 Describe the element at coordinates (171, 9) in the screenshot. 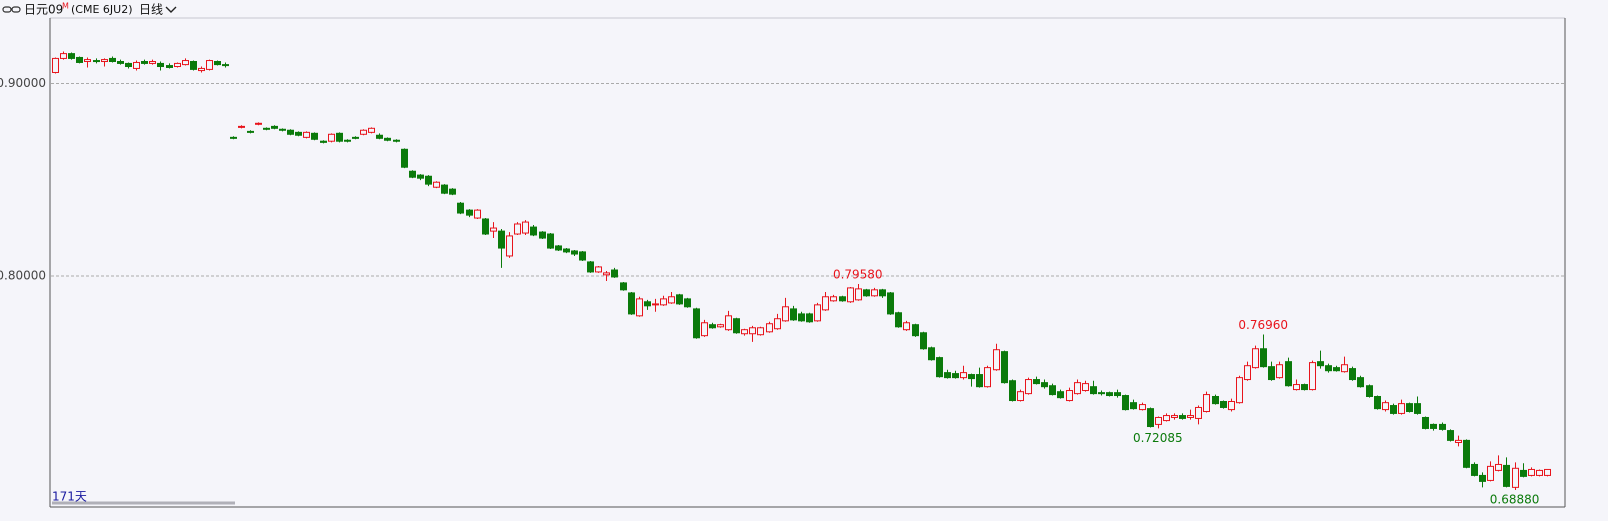

I see `period-dropdown` at that location.